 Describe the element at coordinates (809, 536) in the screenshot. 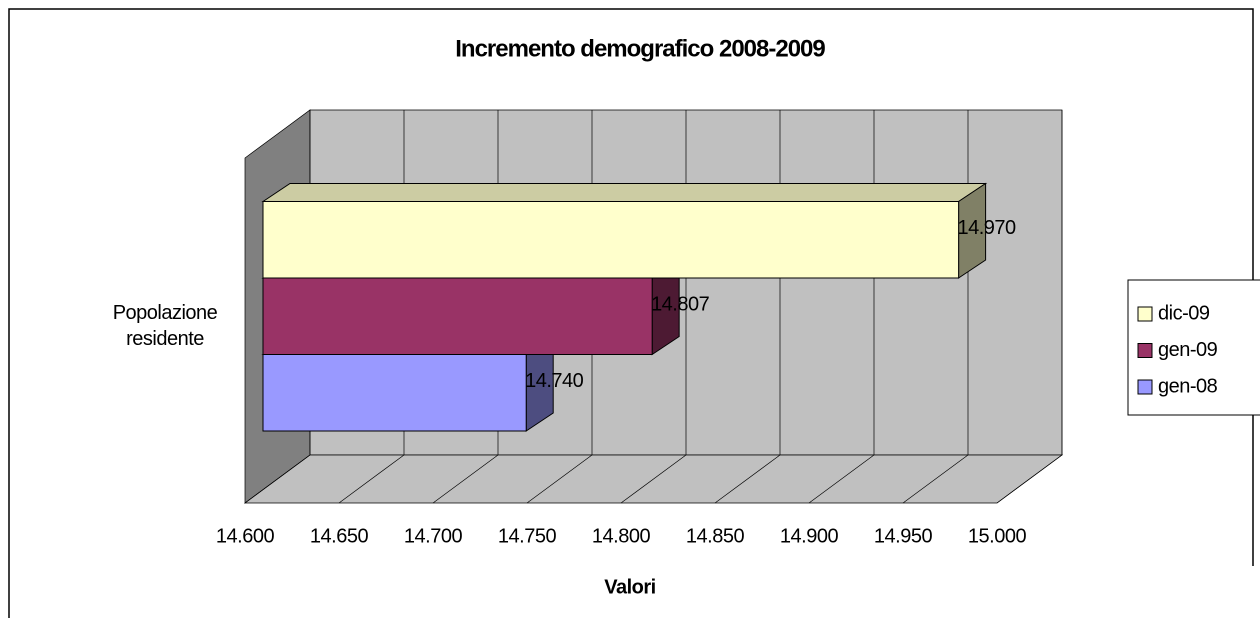

I see `x-tick-label: 14.900` at that location.